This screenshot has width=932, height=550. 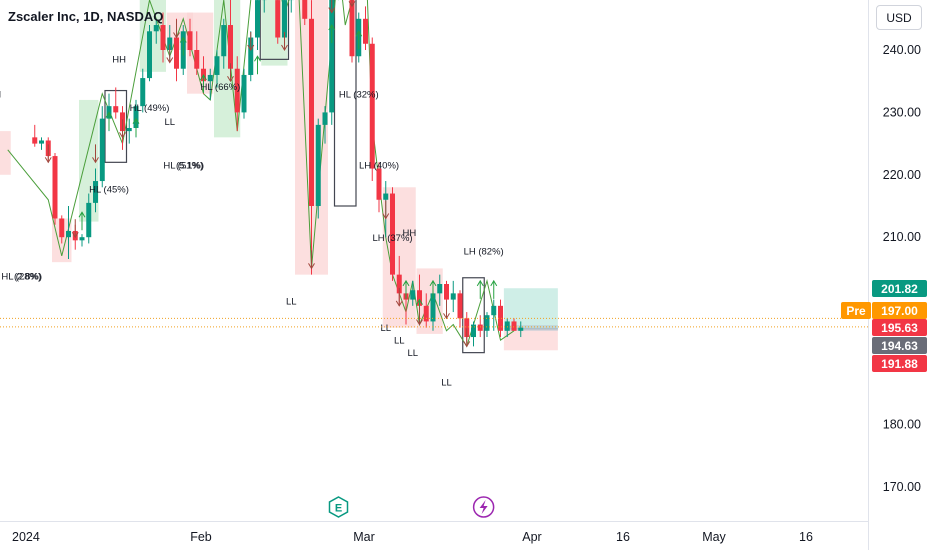 I want to click on annotation-label: (2.8%), so click(x=28, y=277).